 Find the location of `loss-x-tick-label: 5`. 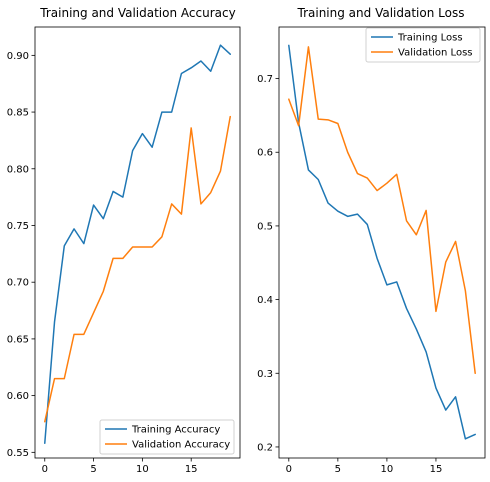

loss-x-tick-label: 5 is located at coordinates (338, 469).